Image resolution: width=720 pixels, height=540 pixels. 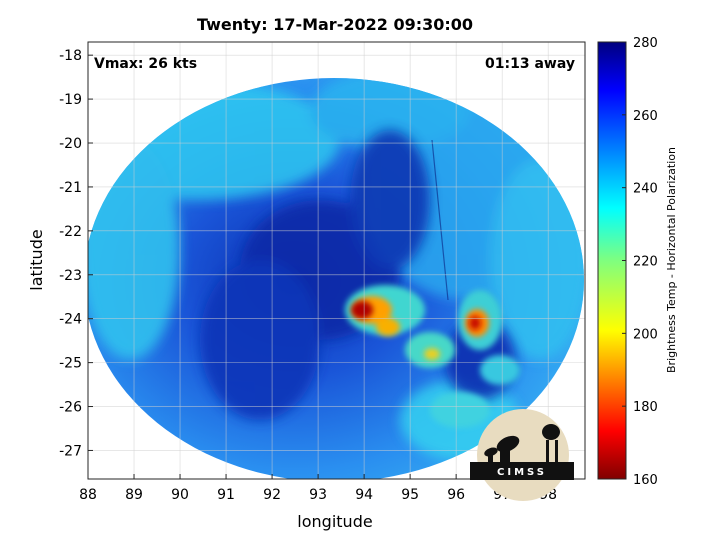 What do you see at coordinates (70, 364) in the screenshot?
I see `y-tick-label: -25` at bounding box center [70, 364].